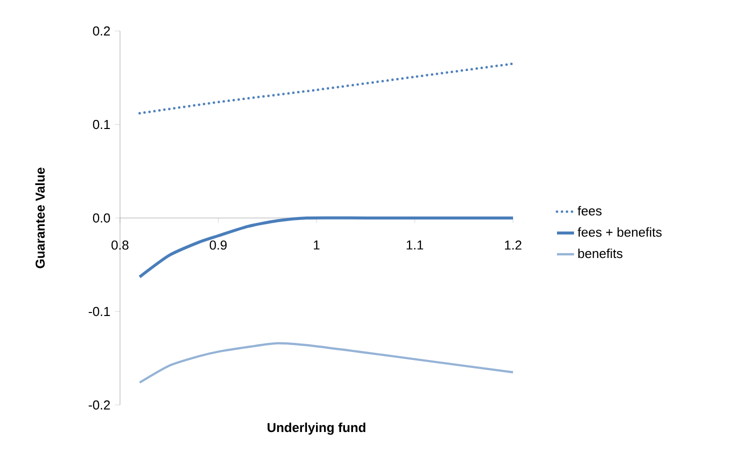 This screenshot has height=455, width=752. Describe the element at coordinates (101, 31) in the screenshot. I see `y-tick-label: 0.2` at that location.